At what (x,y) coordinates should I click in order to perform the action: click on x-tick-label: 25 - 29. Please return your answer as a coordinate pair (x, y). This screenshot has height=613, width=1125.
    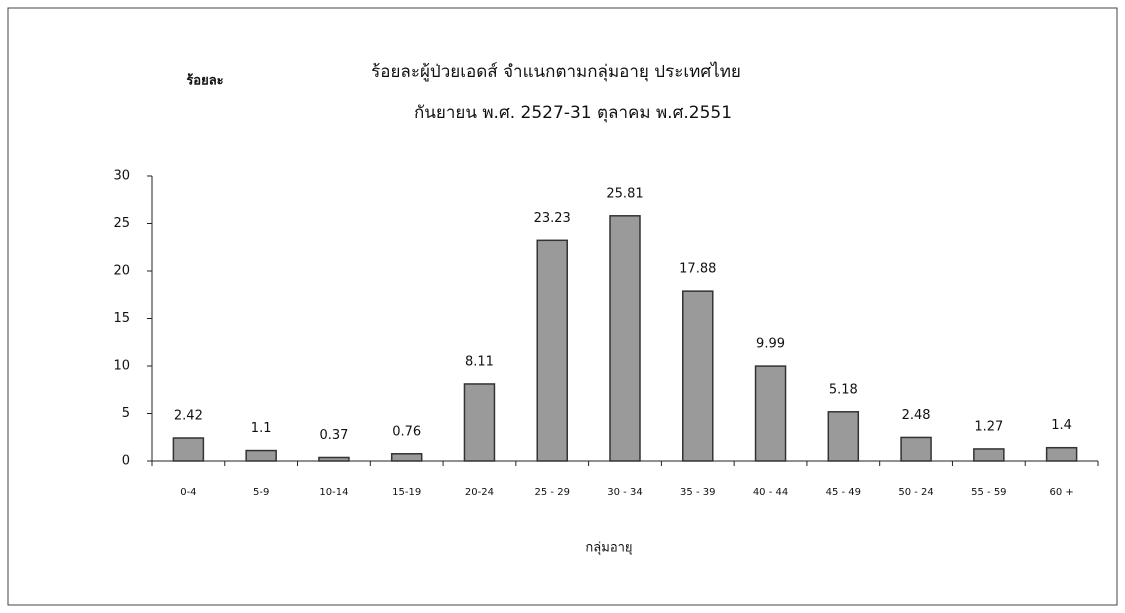
    Looking at the image, I should click on (552, 492).